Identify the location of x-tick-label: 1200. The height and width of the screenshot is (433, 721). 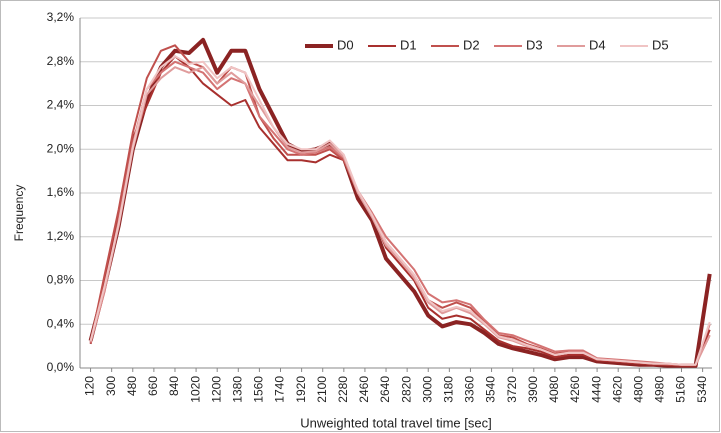
(216, 389).